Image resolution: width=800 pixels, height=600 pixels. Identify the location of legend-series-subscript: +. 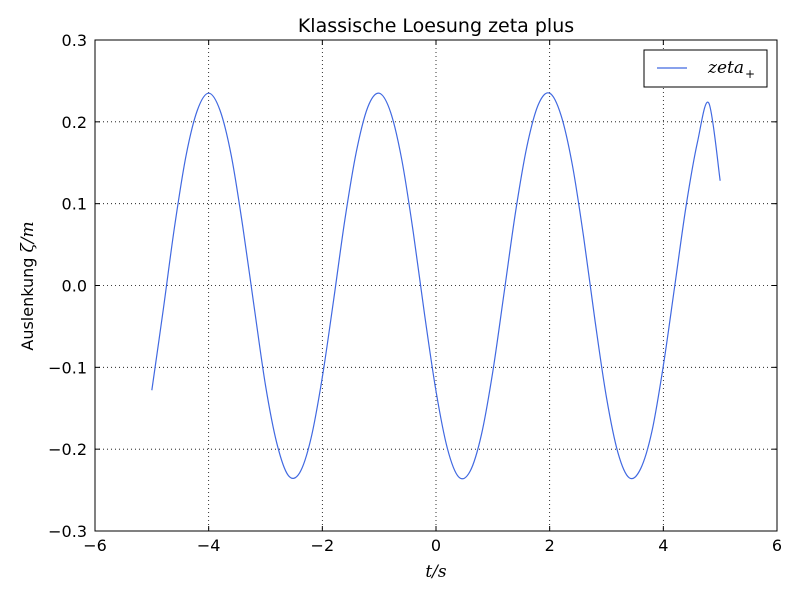
(750, 74).